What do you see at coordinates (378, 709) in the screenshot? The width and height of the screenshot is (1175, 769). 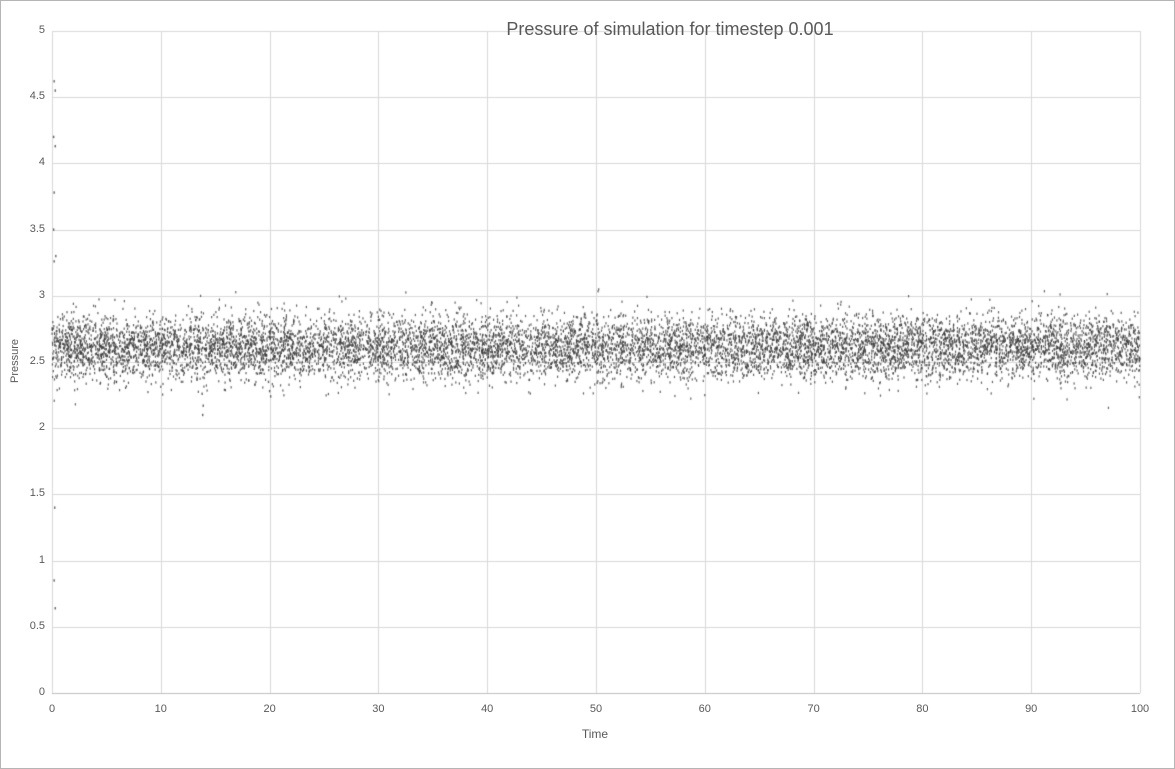 I see `x-tick-label: 30` at bounding box center [378, 709].